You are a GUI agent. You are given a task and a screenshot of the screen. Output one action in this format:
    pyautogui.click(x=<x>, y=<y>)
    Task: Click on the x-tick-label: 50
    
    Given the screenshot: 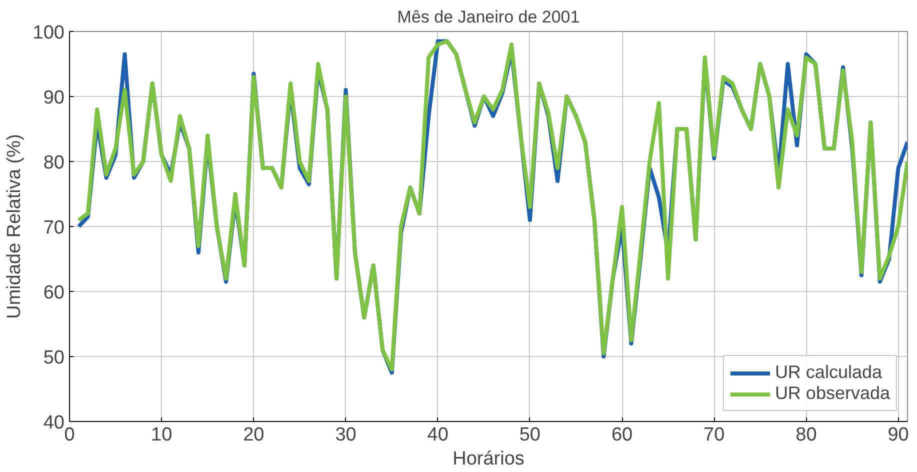 What is the action you would take?
    pyautogui.click(x=530, y=435)
    